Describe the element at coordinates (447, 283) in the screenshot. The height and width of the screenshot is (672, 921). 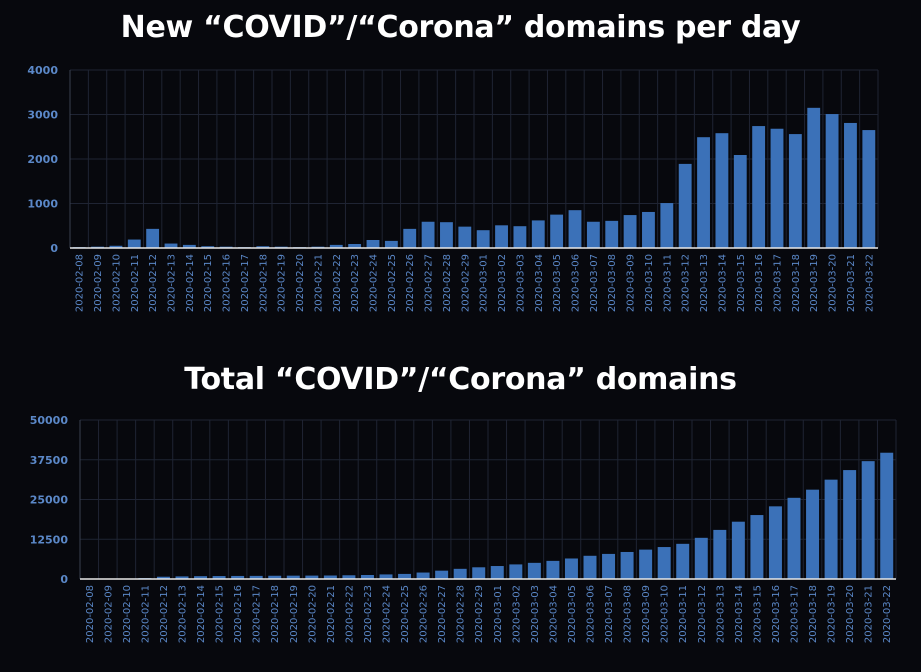
I see `x-tick-label: 2020-02-28` at that location.